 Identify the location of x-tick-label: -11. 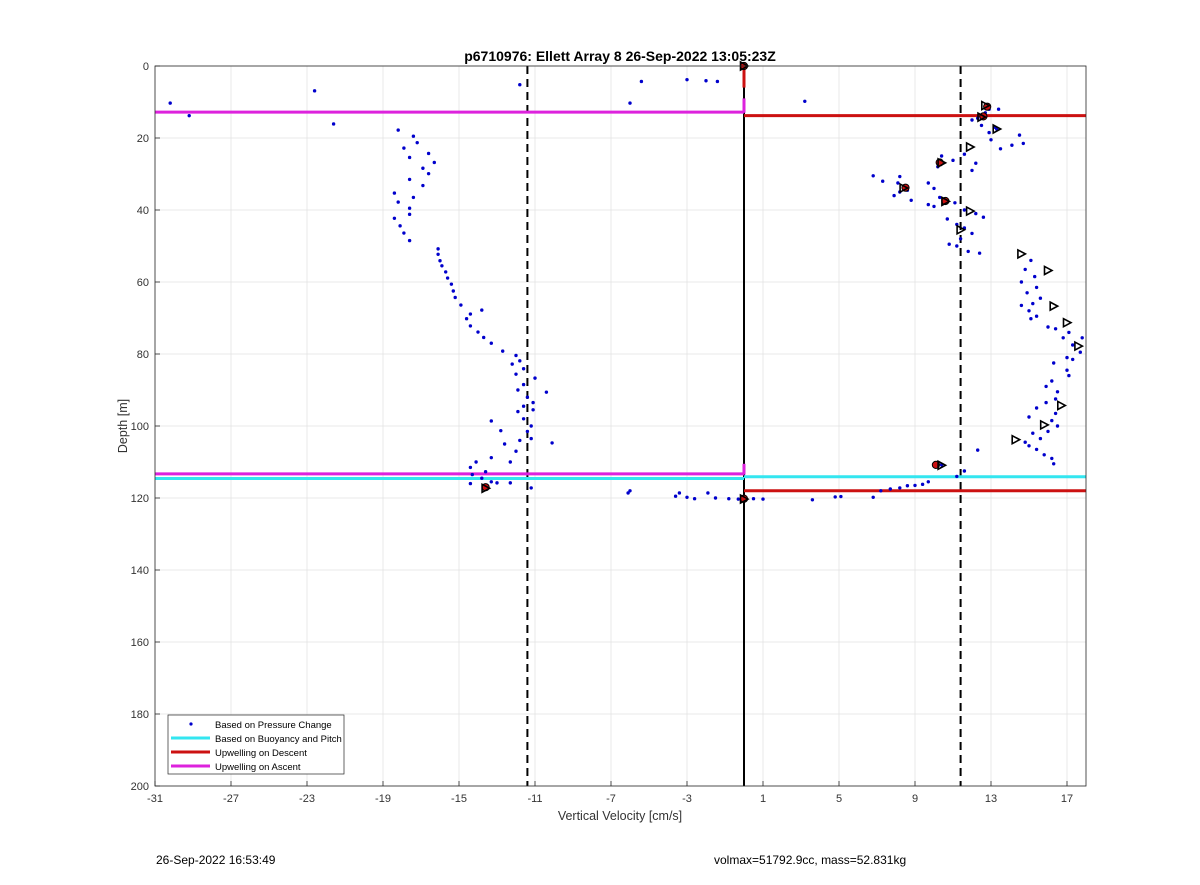
(534, 799).